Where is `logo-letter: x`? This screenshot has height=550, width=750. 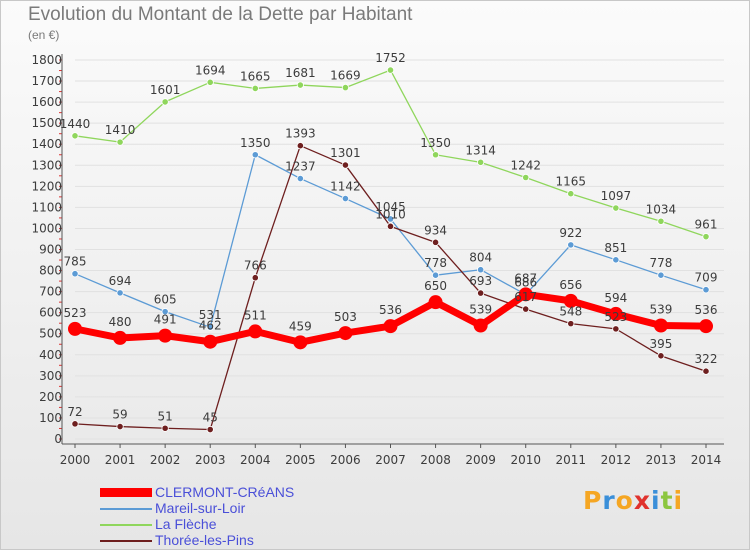
logo-letter: x is located at coordinates (642, 500).